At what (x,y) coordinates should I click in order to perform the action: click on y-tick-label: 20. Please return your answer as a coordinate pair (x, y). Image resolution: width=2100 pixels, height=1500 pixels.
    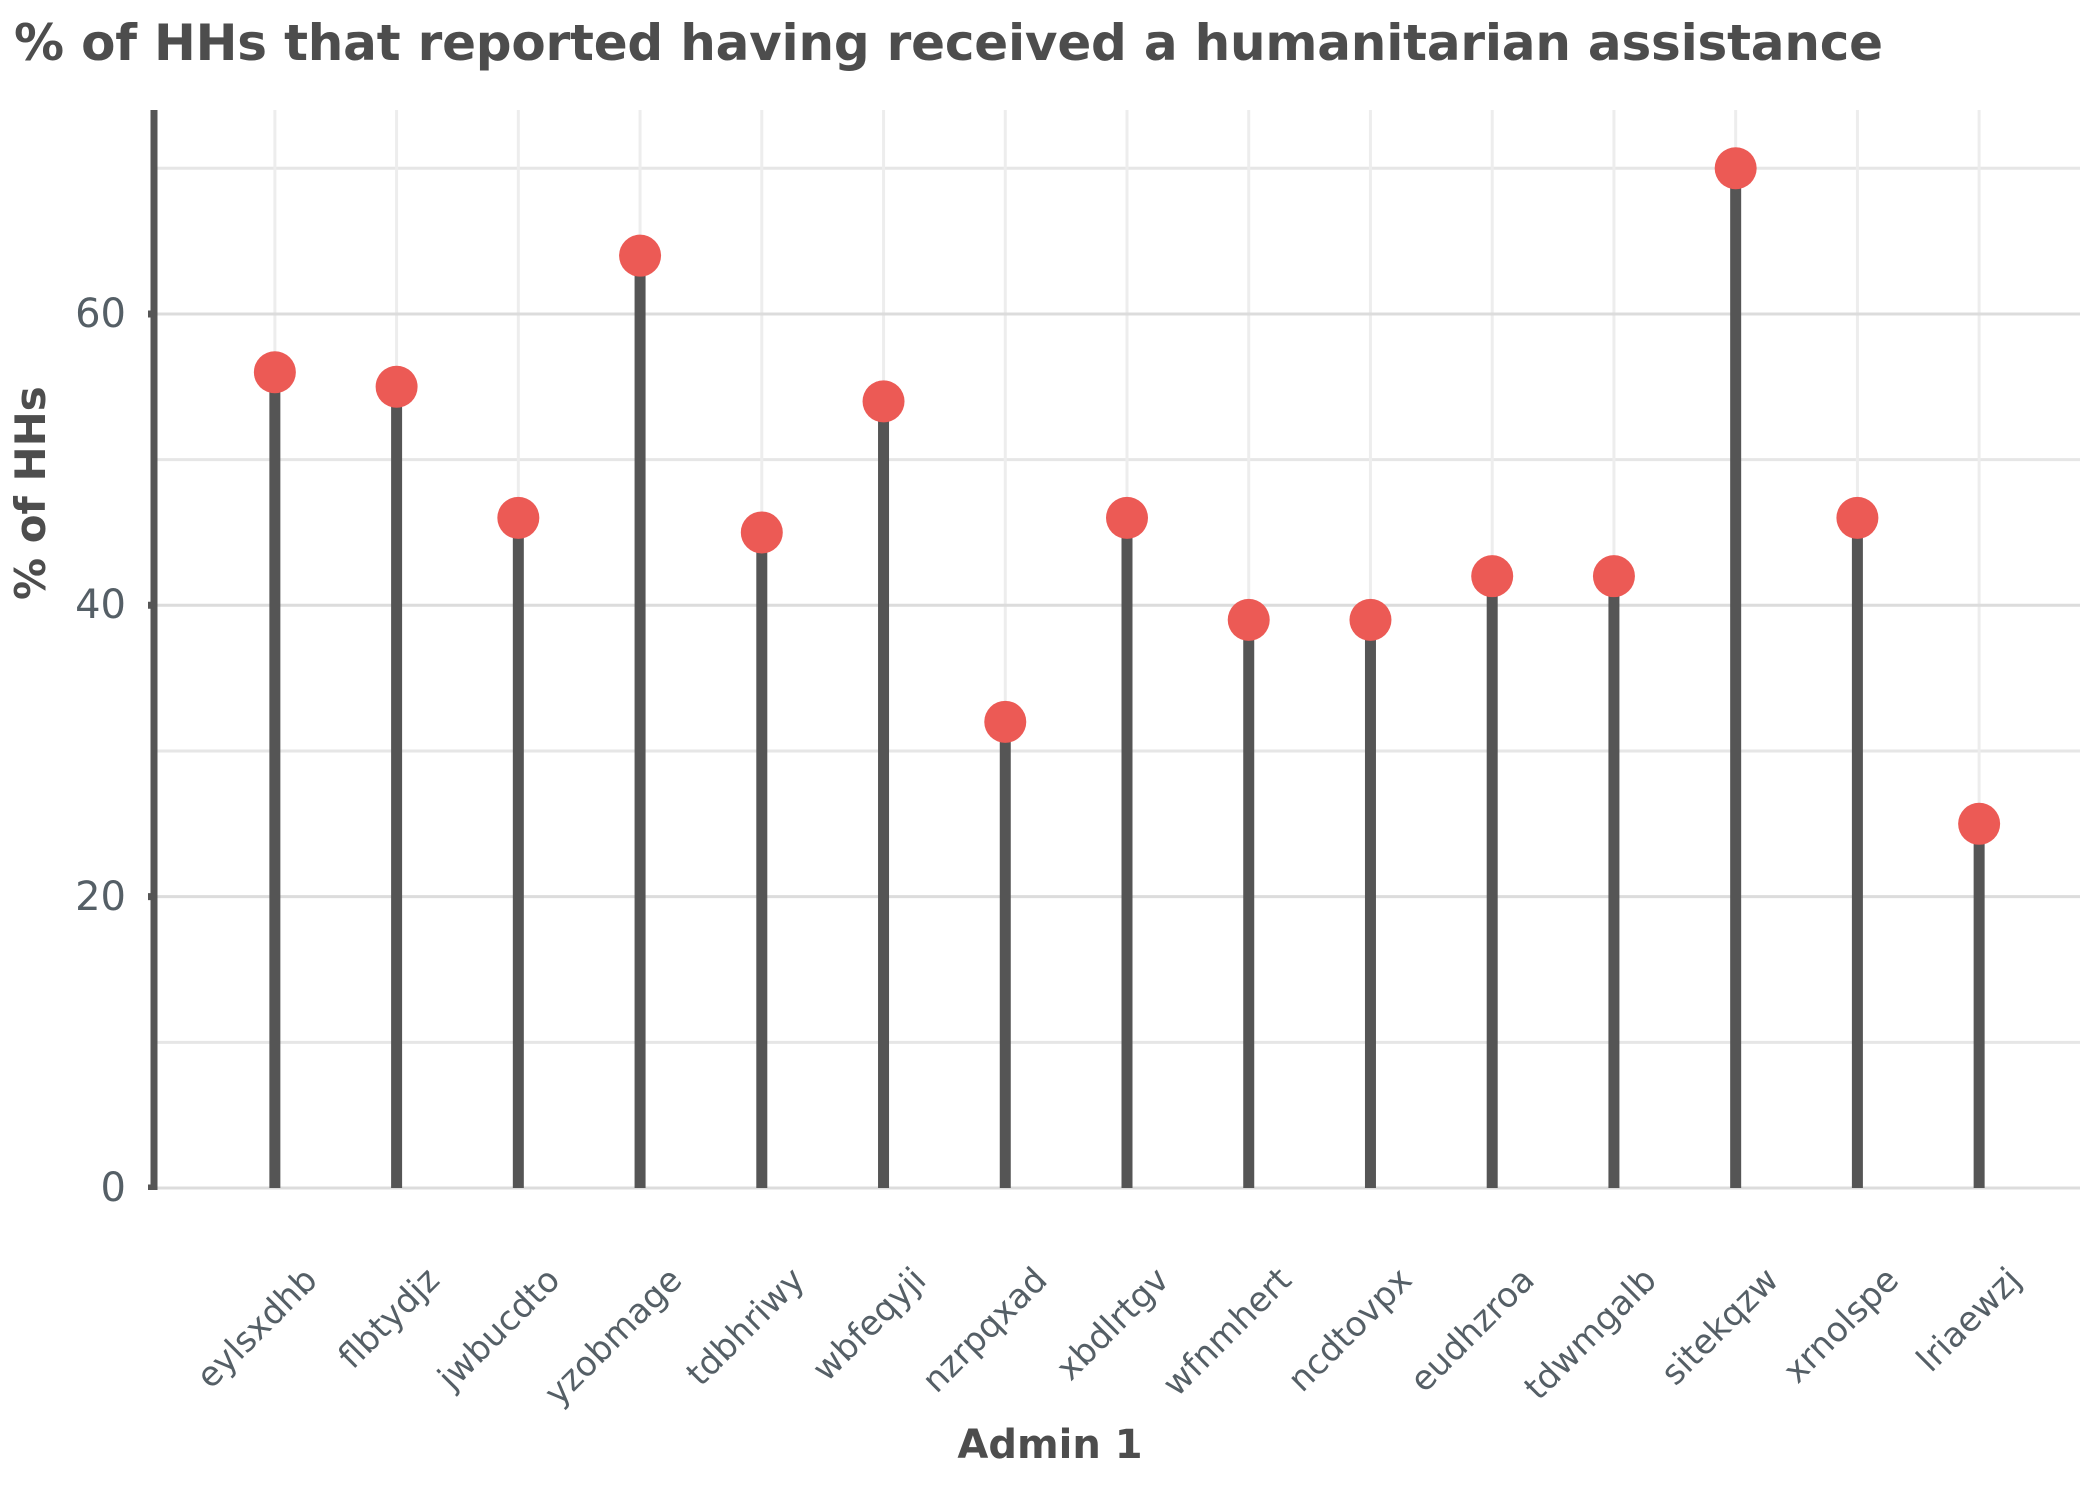
    Looking at the image, I should click on (100, 896).